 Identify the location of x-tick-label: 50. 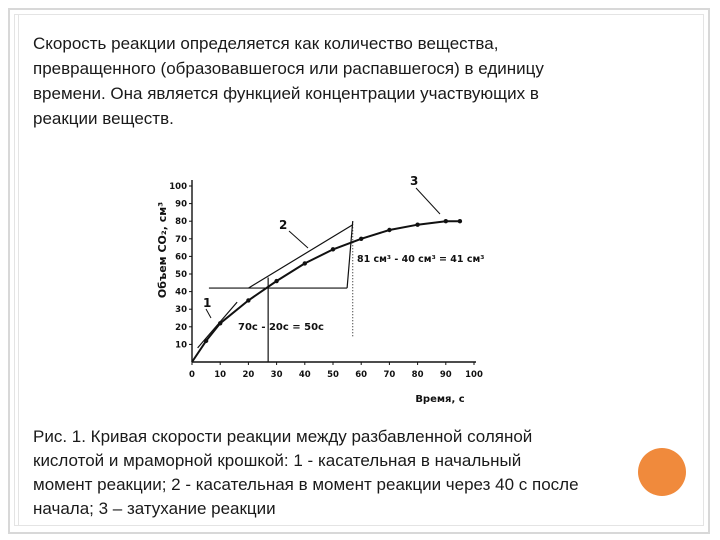
(333, 375).